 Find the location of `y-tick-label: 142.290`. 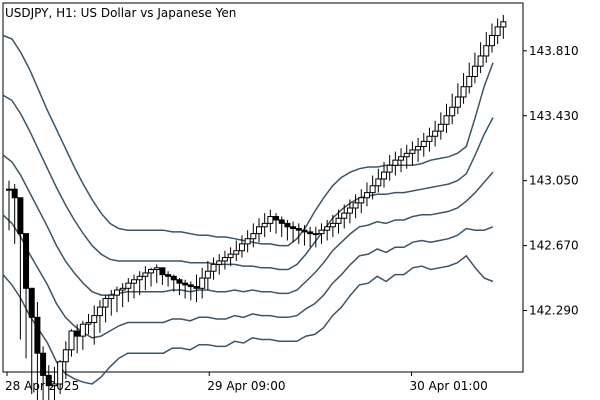

y-tick-label: 142.290 is located at coordinates (554, 311).